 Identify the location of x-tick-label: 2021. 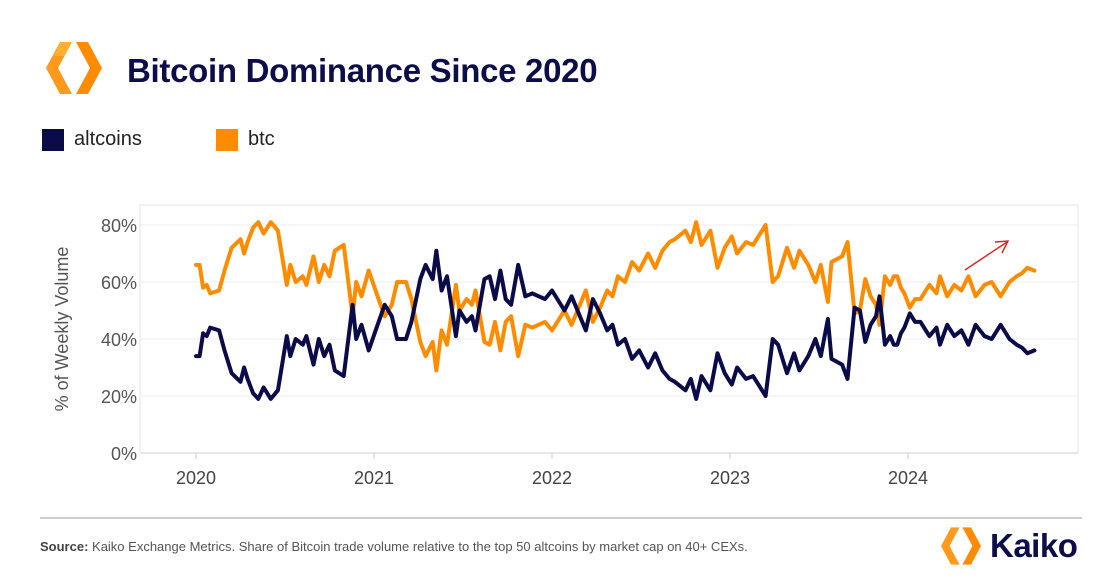
(374, 478).